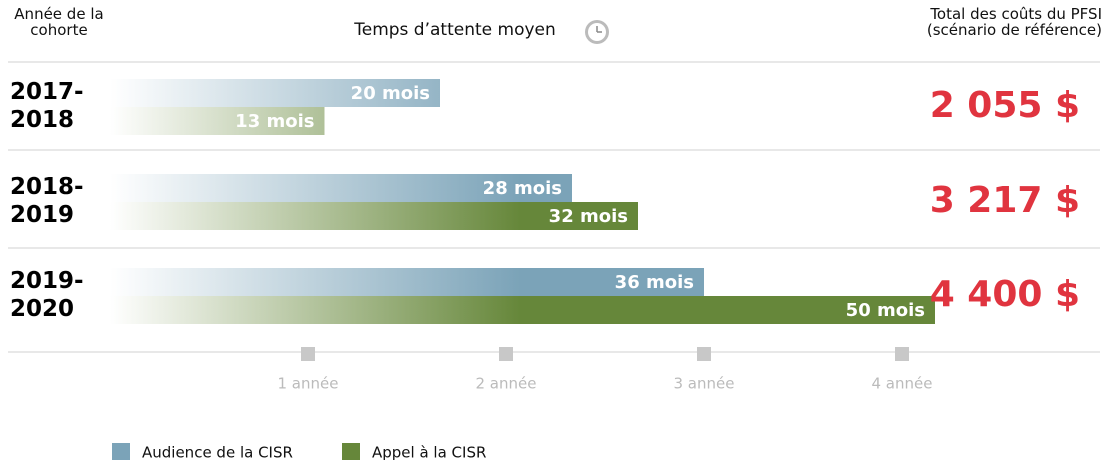  Describe the element at coordinates (217, 452) in the screenshot. I see `legend-label: Audience de la CISR` at that location.